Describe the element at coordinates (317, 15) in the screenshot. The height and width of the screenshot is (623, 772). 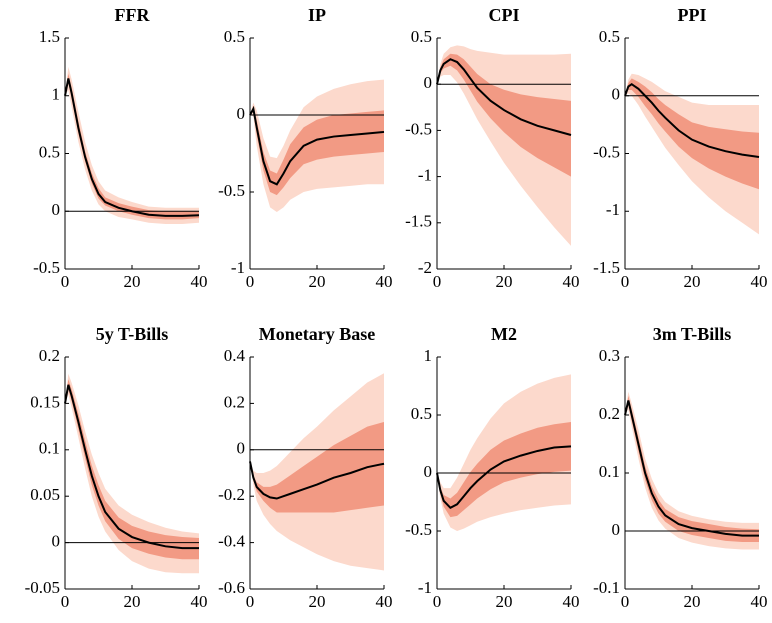
I see `panel-title: IP` at that location.